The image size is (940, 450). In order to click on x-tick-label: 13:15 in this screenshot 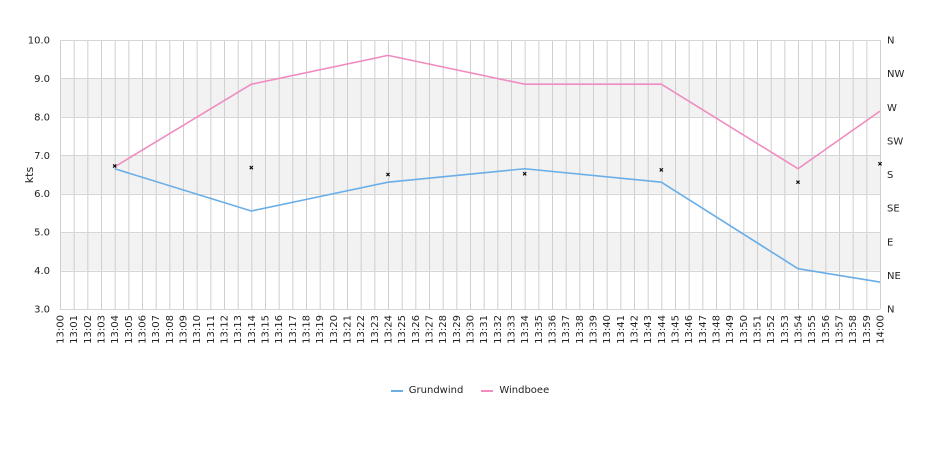, I will do `click(266, 329)`.